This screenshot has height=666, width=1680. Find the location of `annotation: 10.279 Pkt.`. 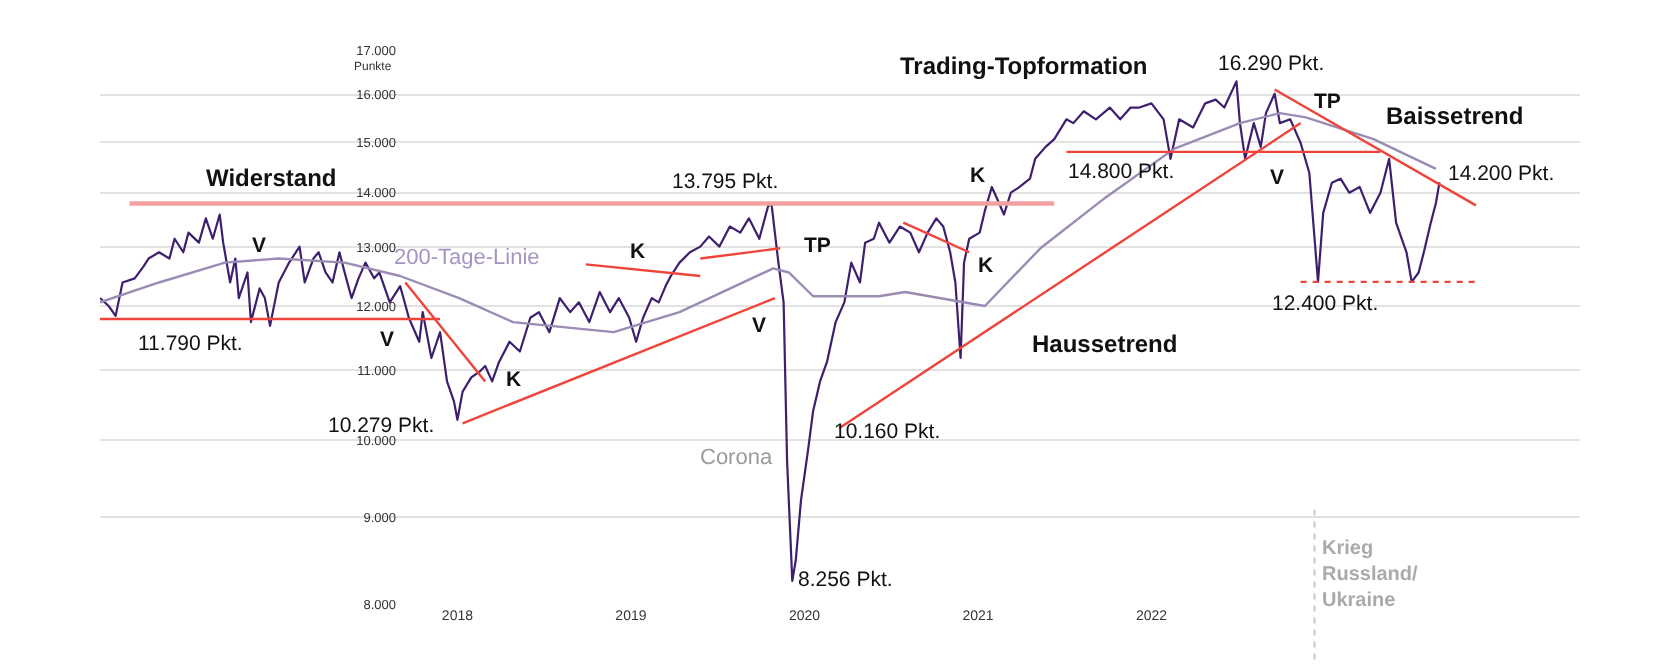

annotation: 10.279 Pkt. is located at coordinates (381, 426).